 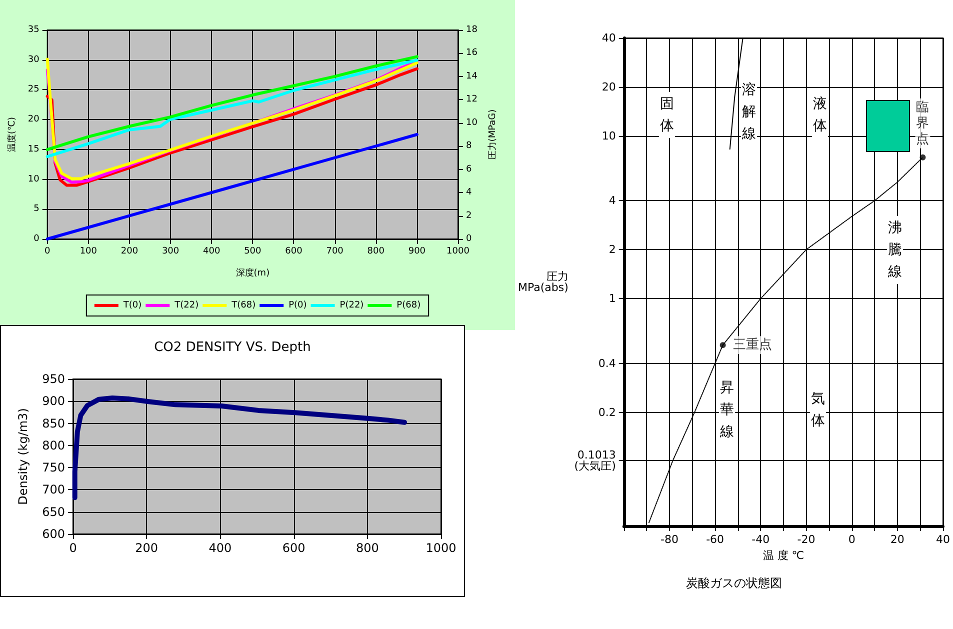 I want to click on y2-tick-label: 12, so click(x=472, y=99).